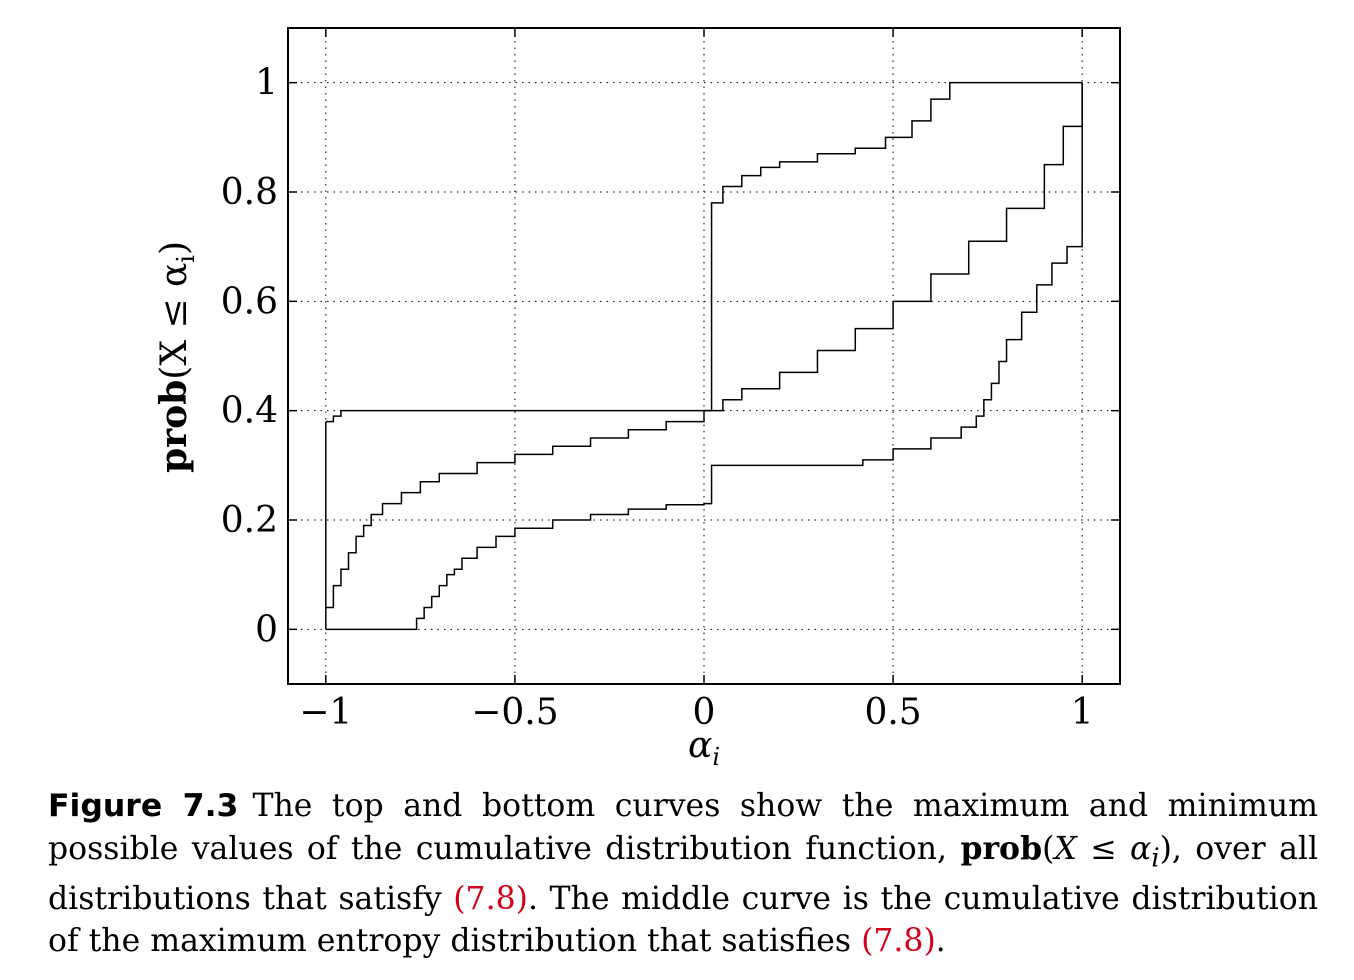  Describe the element at coordinates (1165, 848) in the screenshot. I see `caption-expr-close: )` at that location.